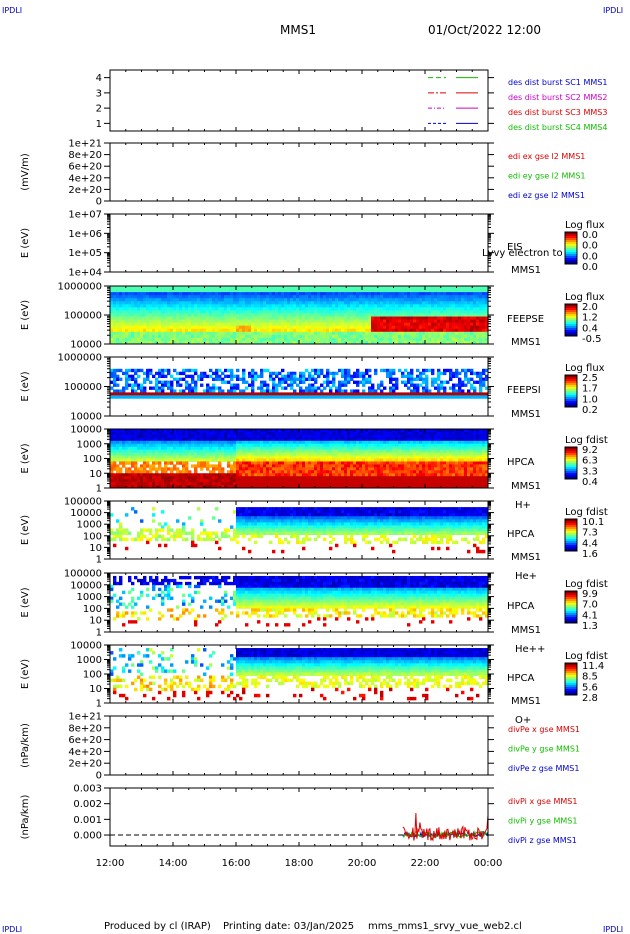 The height and width of the screenshot is (934, 630). What do you see at coordinates (585, 368) in the screenshot?
I see `colorbar-title: Log flux` at bounding box center [585, 368].